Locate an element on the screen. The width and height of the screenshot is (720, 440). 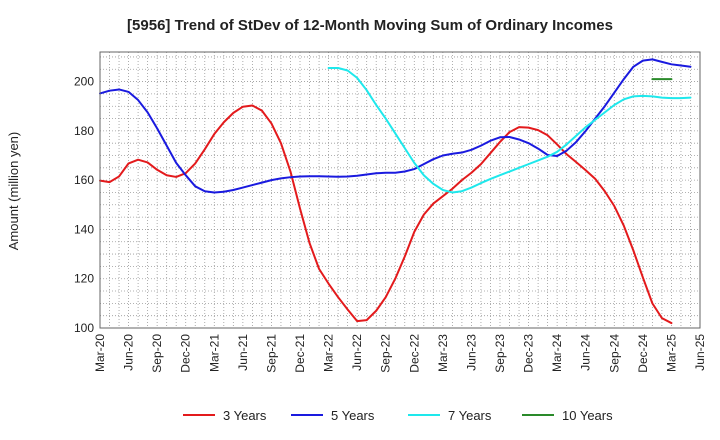
legend-label: 7 Years is located at coordinates (470, 415).